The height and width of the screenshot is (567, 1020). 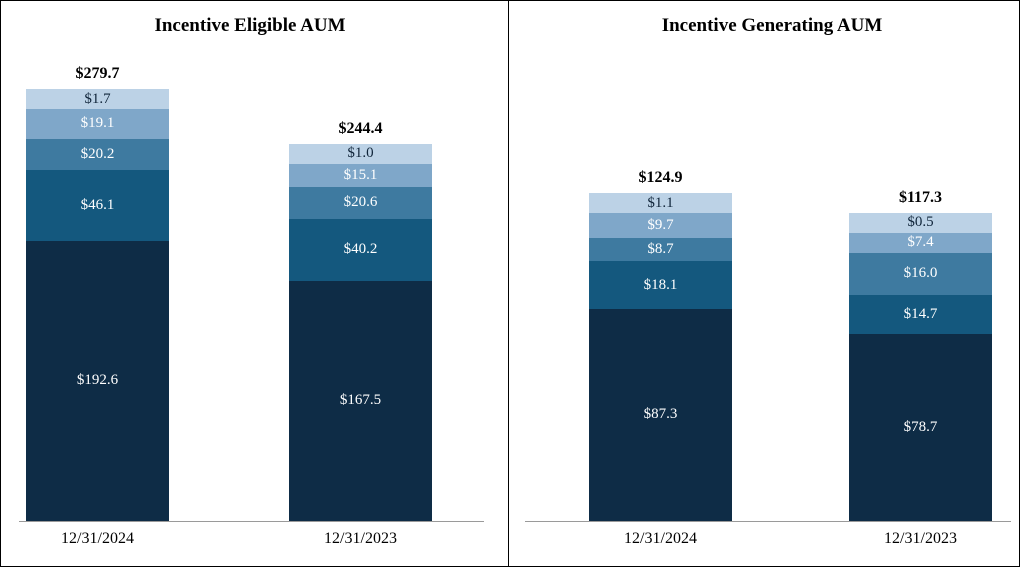 I want to click on bar-segment: $46.1, so click(x=97, y=205).